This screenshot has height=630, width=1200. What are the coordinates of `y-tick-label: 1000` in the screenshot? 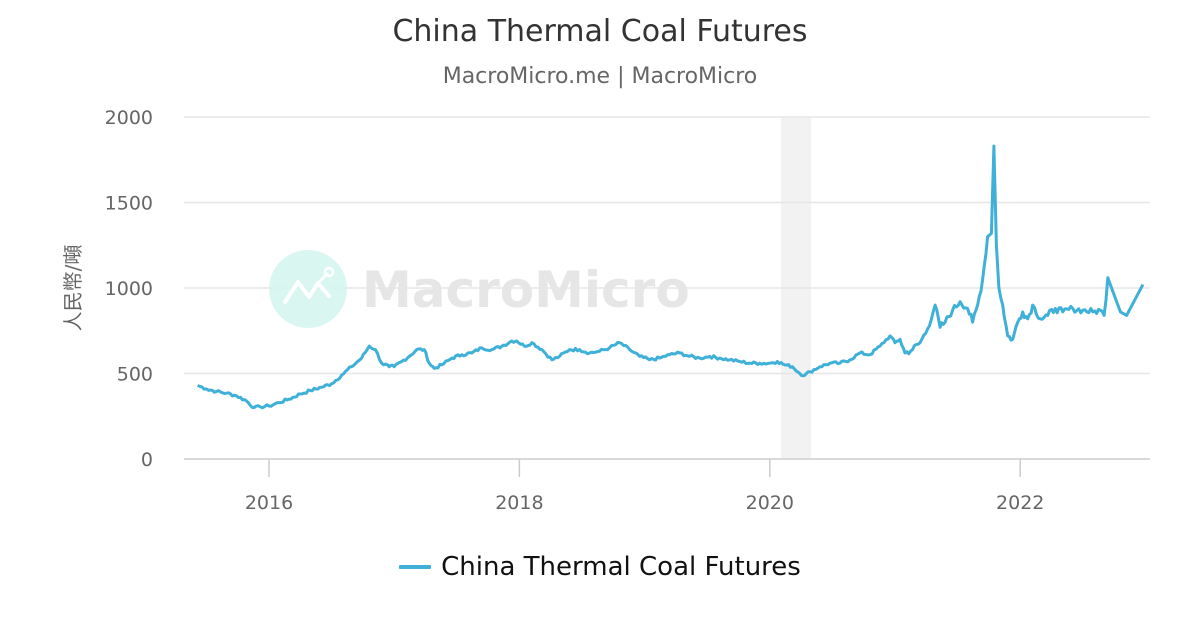 It's located at (129, 289).